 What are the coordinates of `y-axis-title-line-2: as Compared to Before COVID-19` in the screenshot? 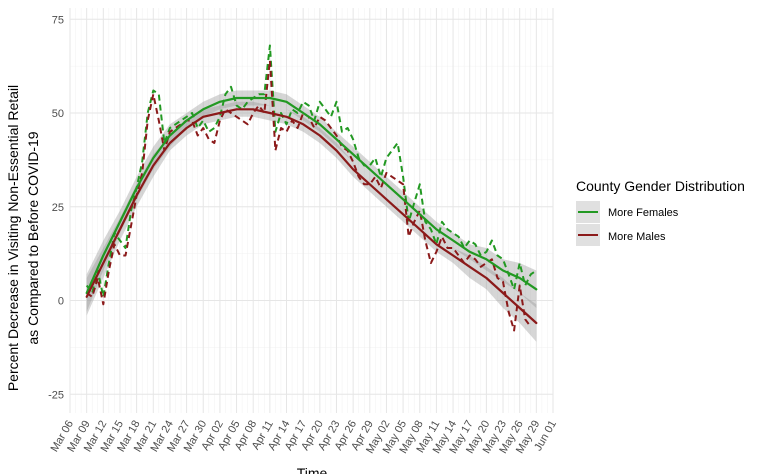 It's located at (33, 237).